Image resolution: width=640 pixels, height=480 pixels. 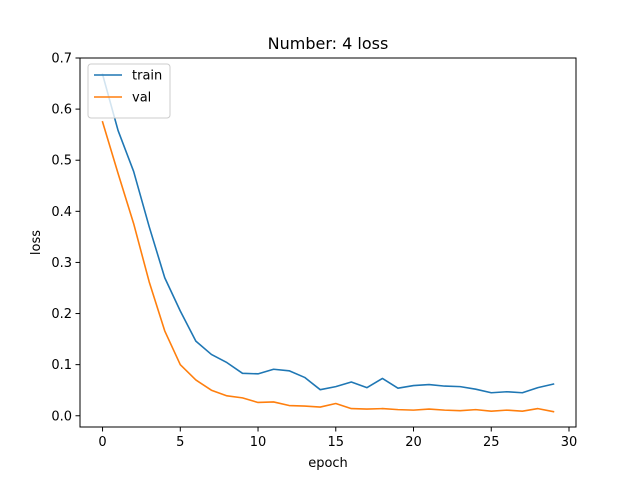 What do you see at coordinates (413, 442) in the screenshot?
I see `x-tick-label: 20` at bounding box center [413, 442].